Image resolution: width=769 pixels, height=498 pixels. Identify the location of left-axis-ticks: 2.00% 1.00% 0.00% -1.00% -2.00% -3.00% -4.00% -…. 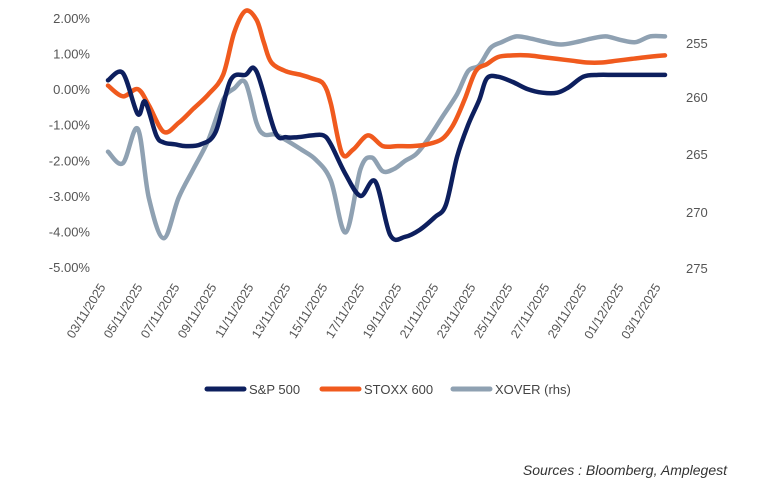
(70, 143).